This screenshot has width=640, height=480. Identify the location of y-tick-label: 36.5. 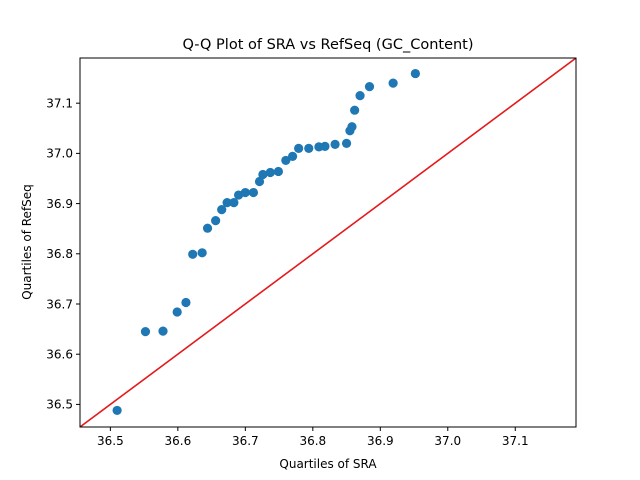
(59, 405).